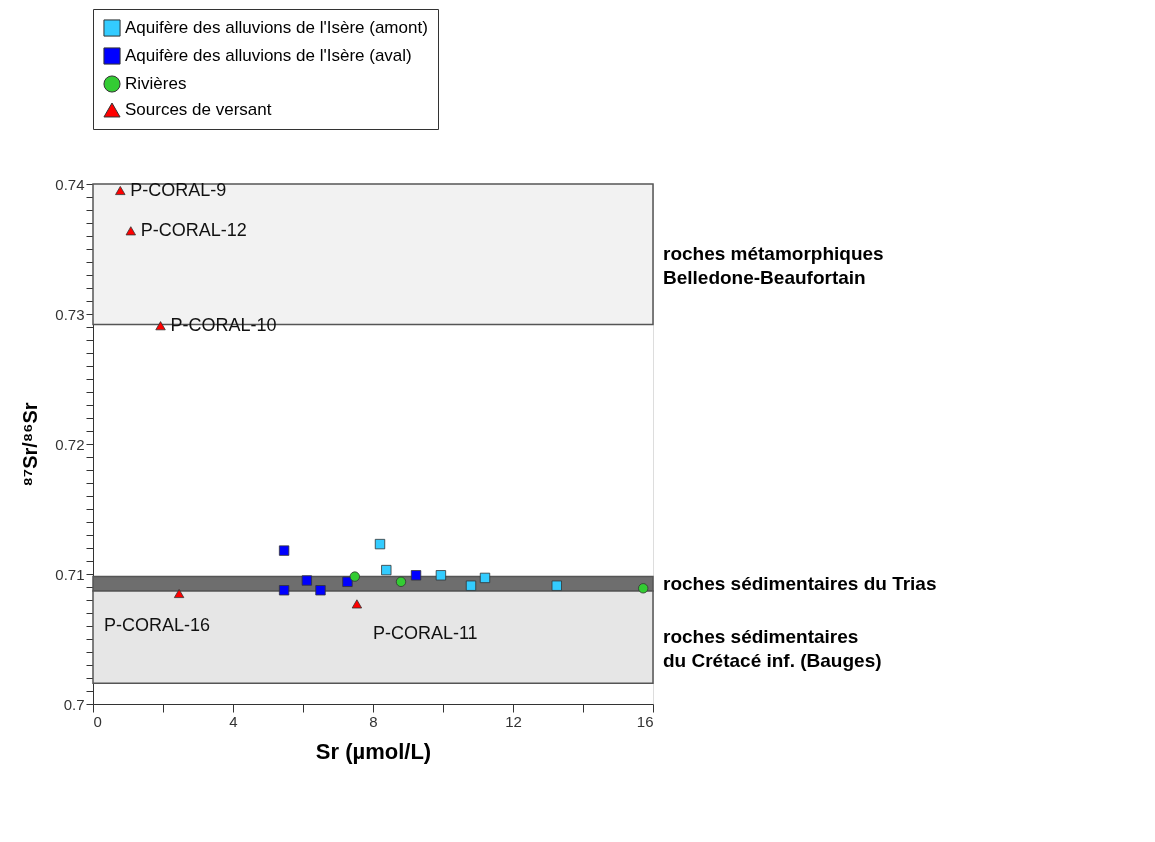  What do you see at coordinates (425, 632) in the screenshot?
I see `annotation: P-CORAL-11` at bounding box center [425, 632].